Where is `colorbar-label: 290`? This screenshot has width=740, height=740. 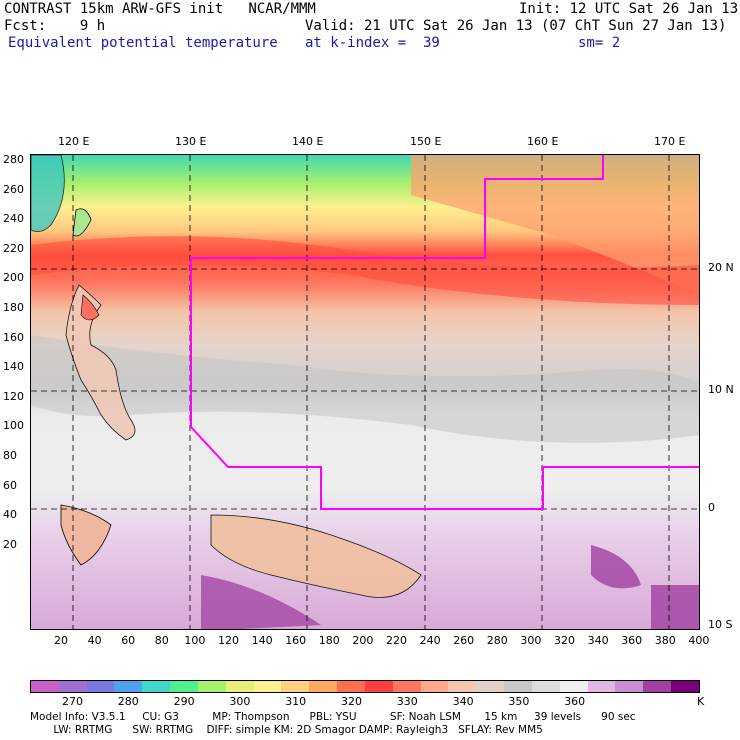
colorbar-label: 290 is located at coordinates (184, 701).